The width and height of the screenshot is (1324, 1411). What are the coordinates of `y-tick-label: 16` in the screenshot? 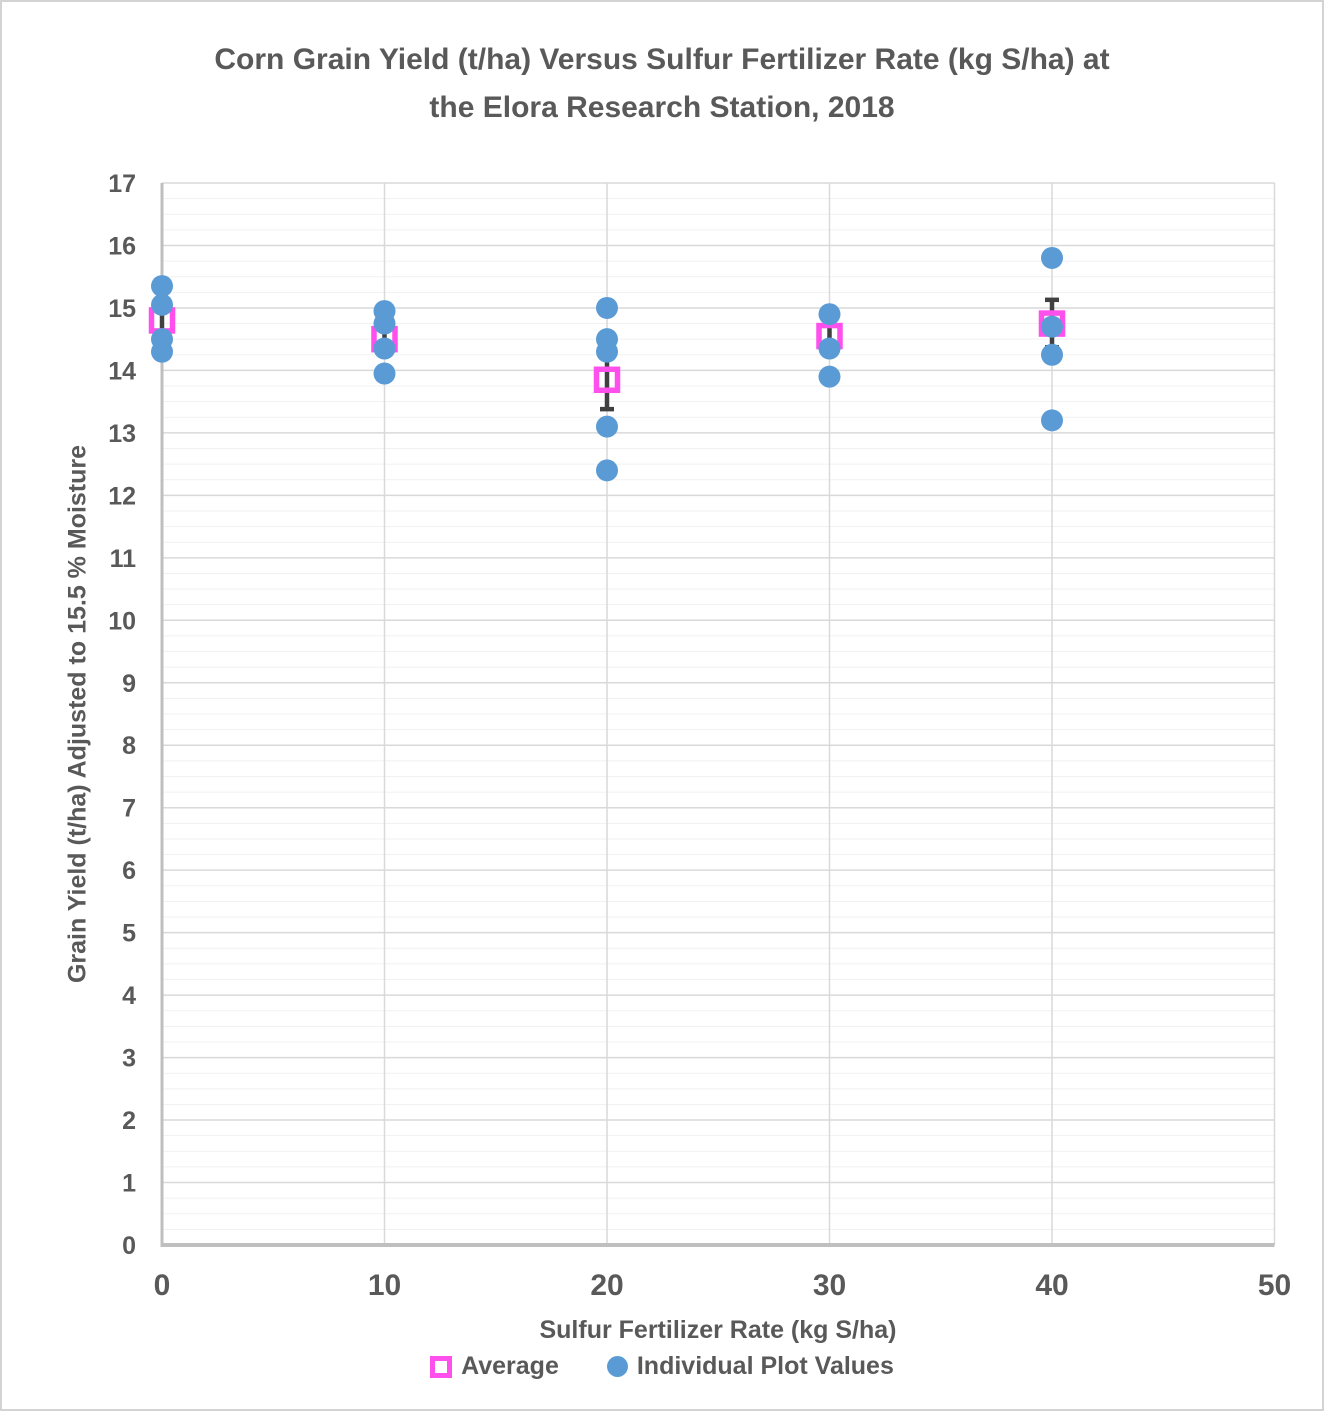 It's located at (122, 246).